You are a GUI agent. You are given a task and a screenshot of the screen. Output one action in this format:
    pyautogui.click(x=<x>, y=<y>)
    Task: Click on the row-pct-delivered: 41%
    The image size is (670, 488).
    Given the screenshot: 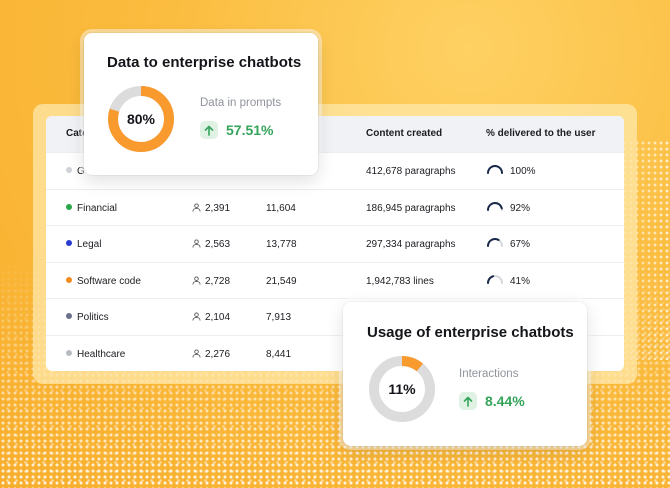 What is the action you would take?
    pyautogui.click(x=508, y=280)
    